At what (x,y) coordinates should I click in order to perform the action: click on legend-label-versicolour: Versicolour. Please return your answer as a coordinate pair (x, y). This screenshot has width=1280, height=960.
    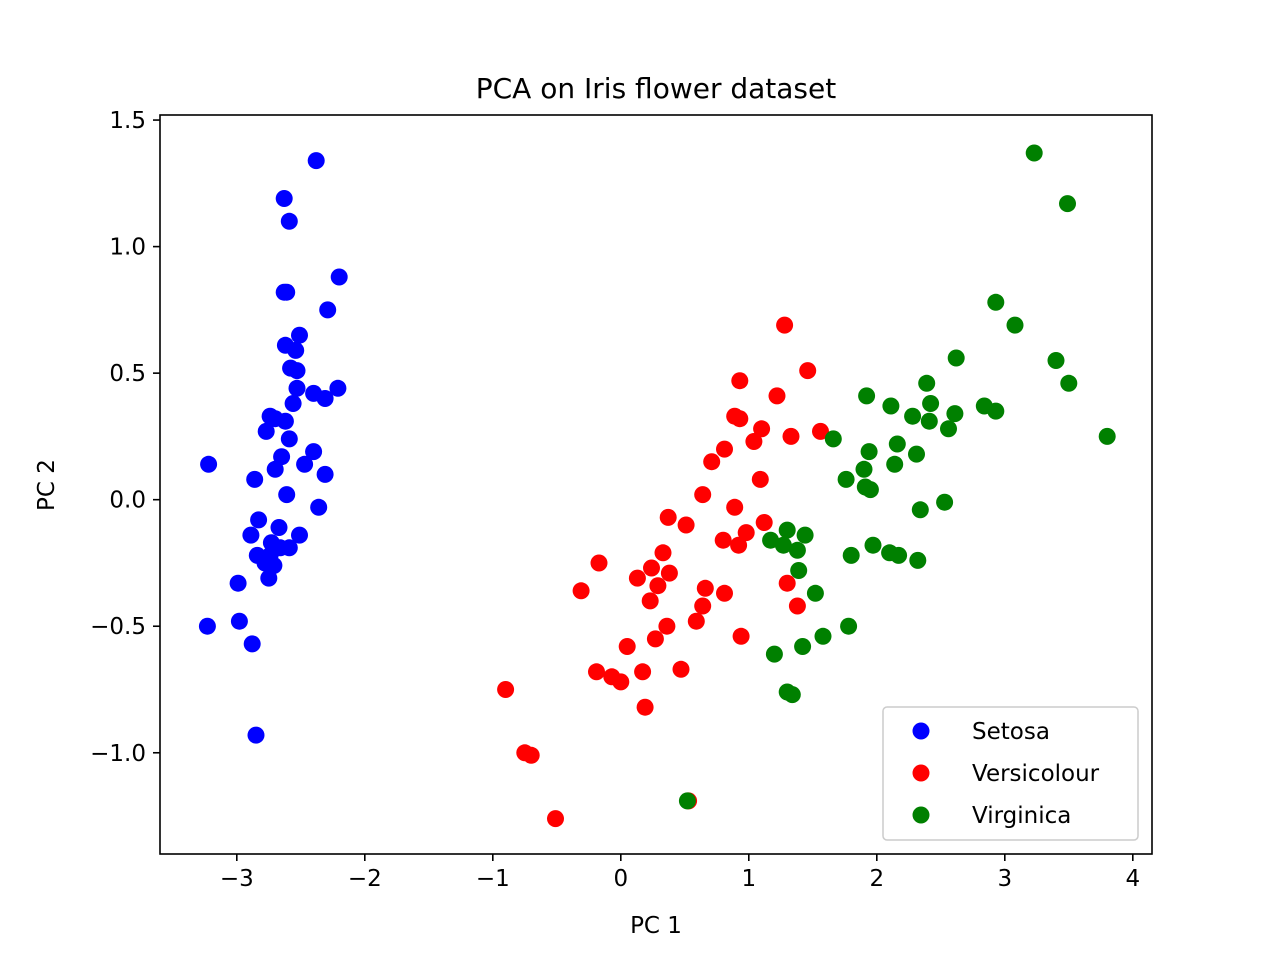
    Looking at the image, I should click on (1036, 774).